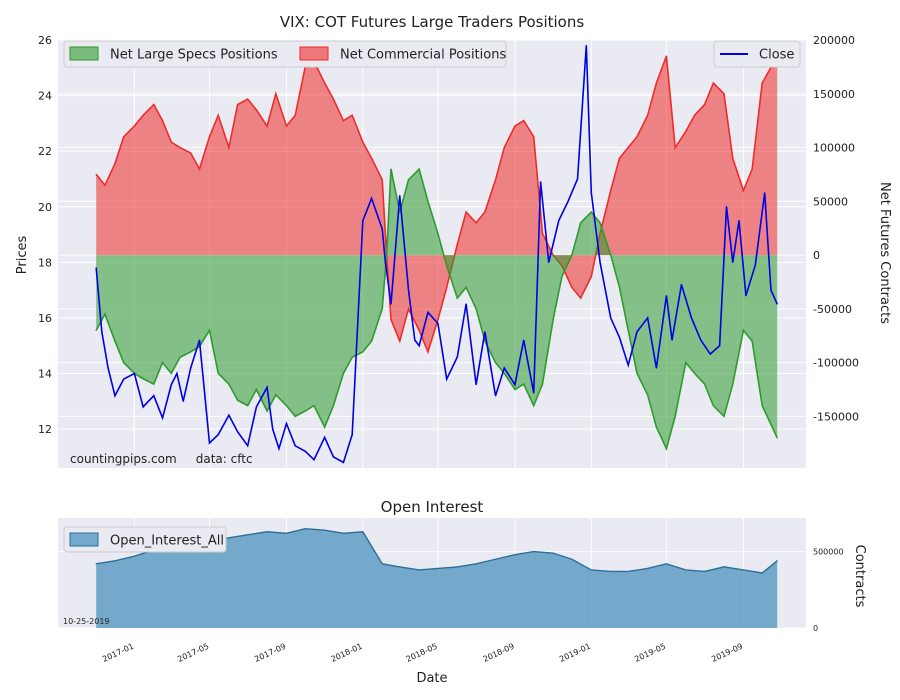  I want to click on right-tick-label: -100000, so click(836, 363).